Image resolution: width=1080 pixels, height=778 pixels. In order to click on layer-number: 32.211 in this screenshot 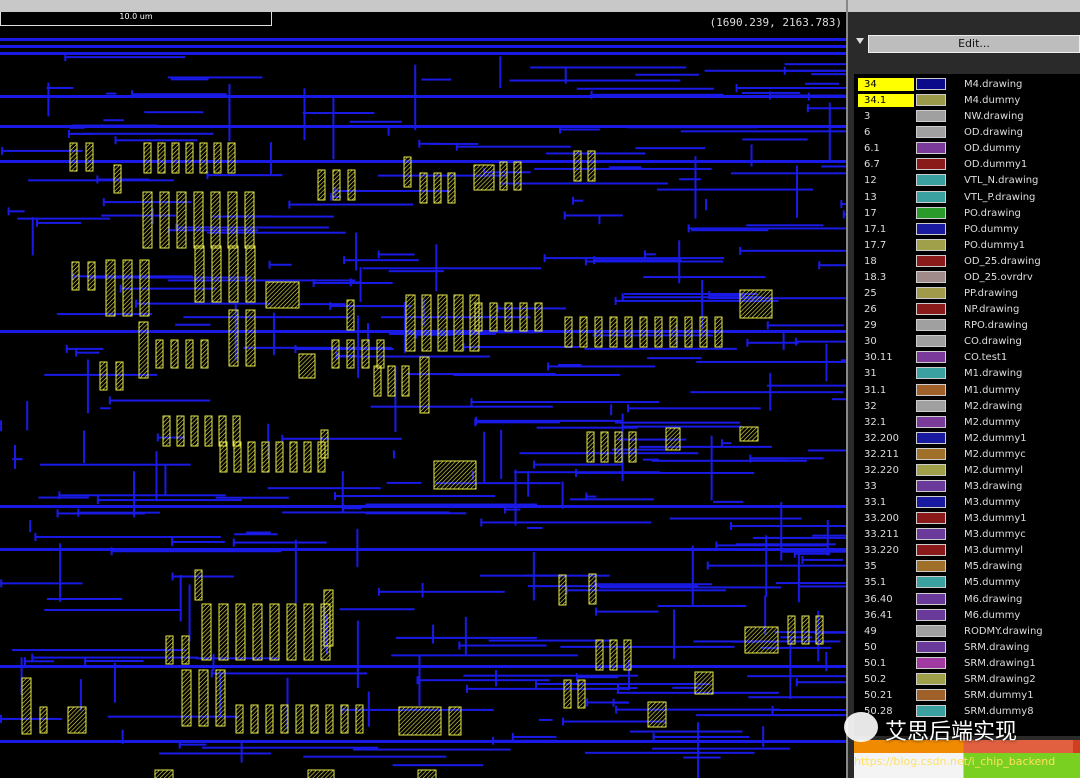, I will do `click(881, 454)`.